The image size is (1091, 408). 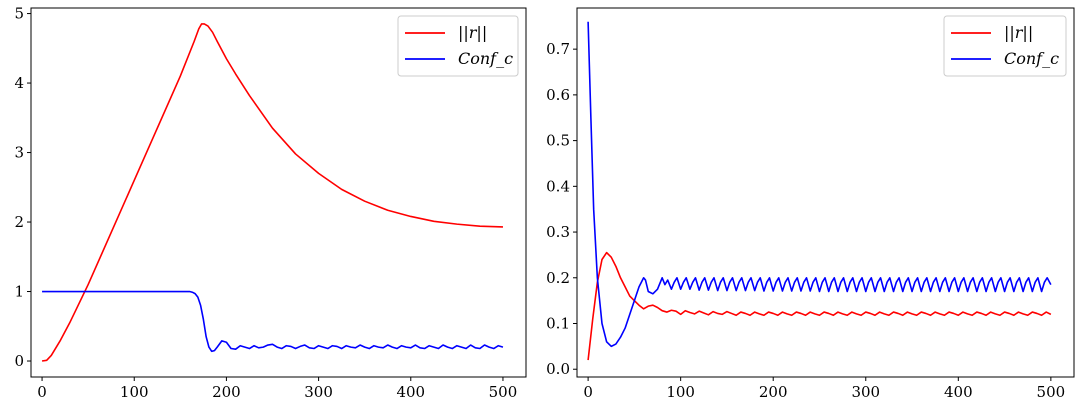 I want to click on y-tick-label: 0.0, so click(x=558, y=369).